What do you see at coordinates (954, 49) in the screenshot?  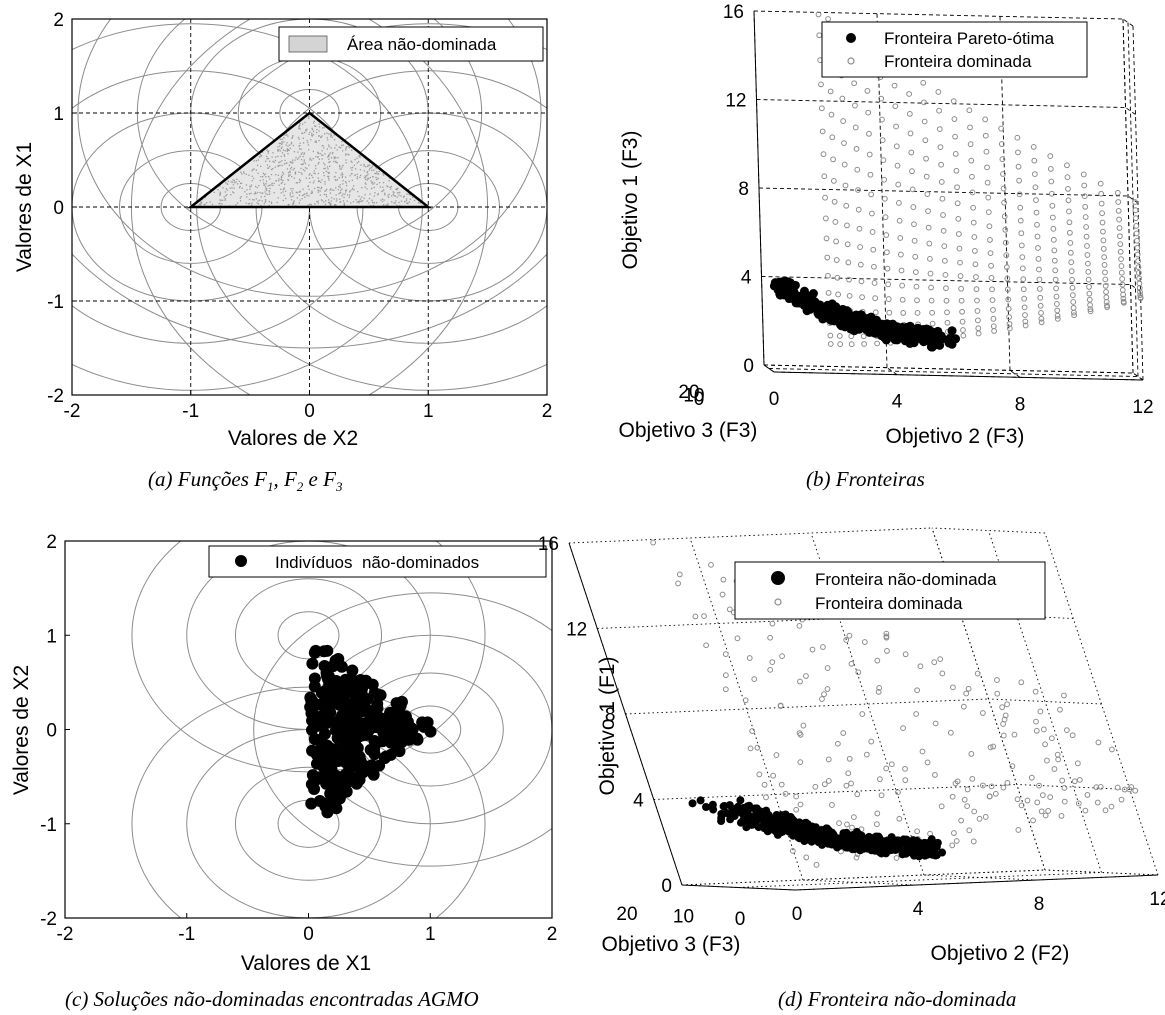 I see `panel-b-legend-box` at bounding box center [954, 49].